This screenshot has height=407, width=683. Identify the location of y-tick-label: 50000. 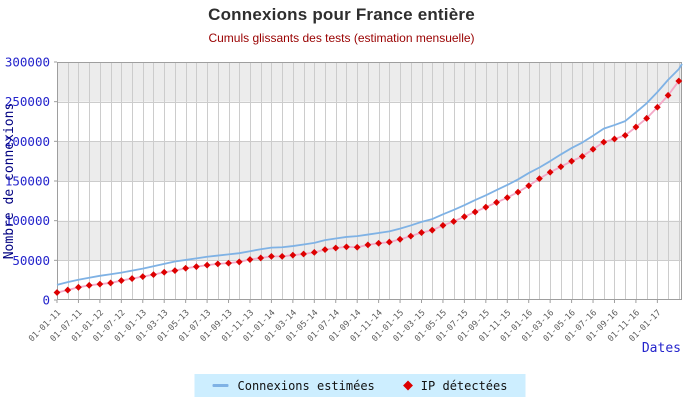
(31, 260).